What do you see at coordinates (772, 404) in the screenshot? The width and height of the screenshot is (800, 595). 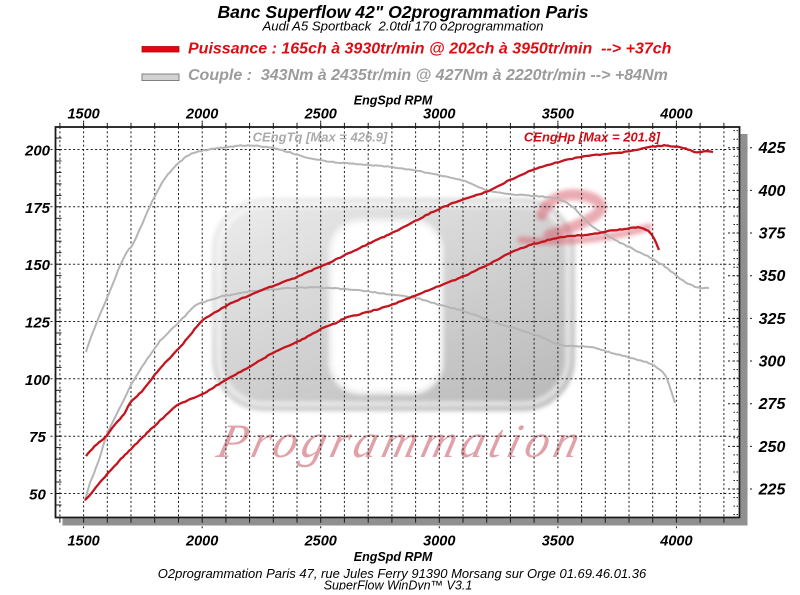 I see `svg-text: 275` at bounding box center [772, 404].